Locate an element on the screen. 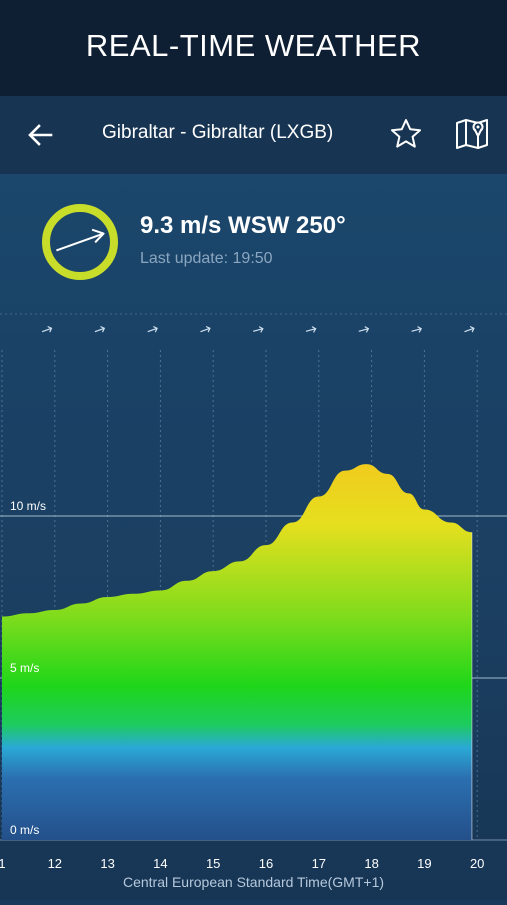 The image size is (507, 905). x-tick-label: 17 is located at coordinates (319, 863).